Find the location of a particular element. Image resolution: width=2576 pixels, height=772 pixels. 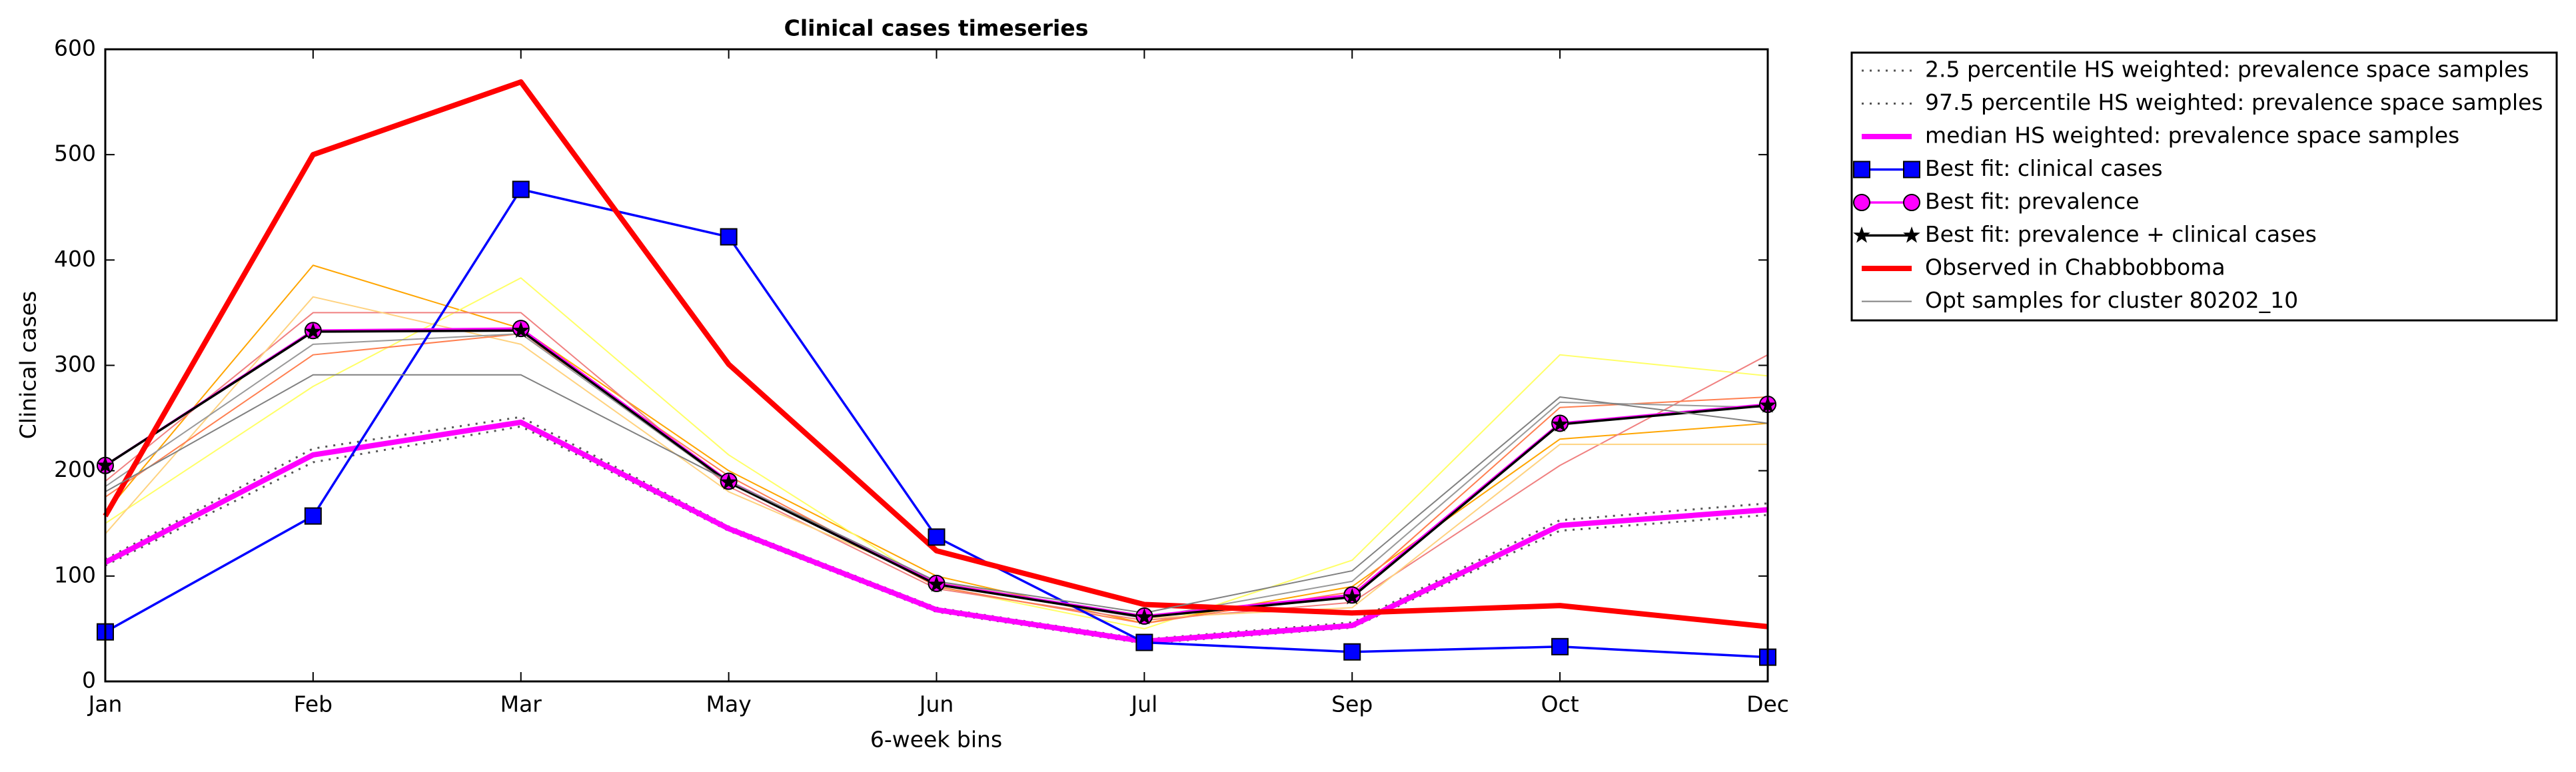

x-tick-label: Sep is located at coordinates (1352, 704).